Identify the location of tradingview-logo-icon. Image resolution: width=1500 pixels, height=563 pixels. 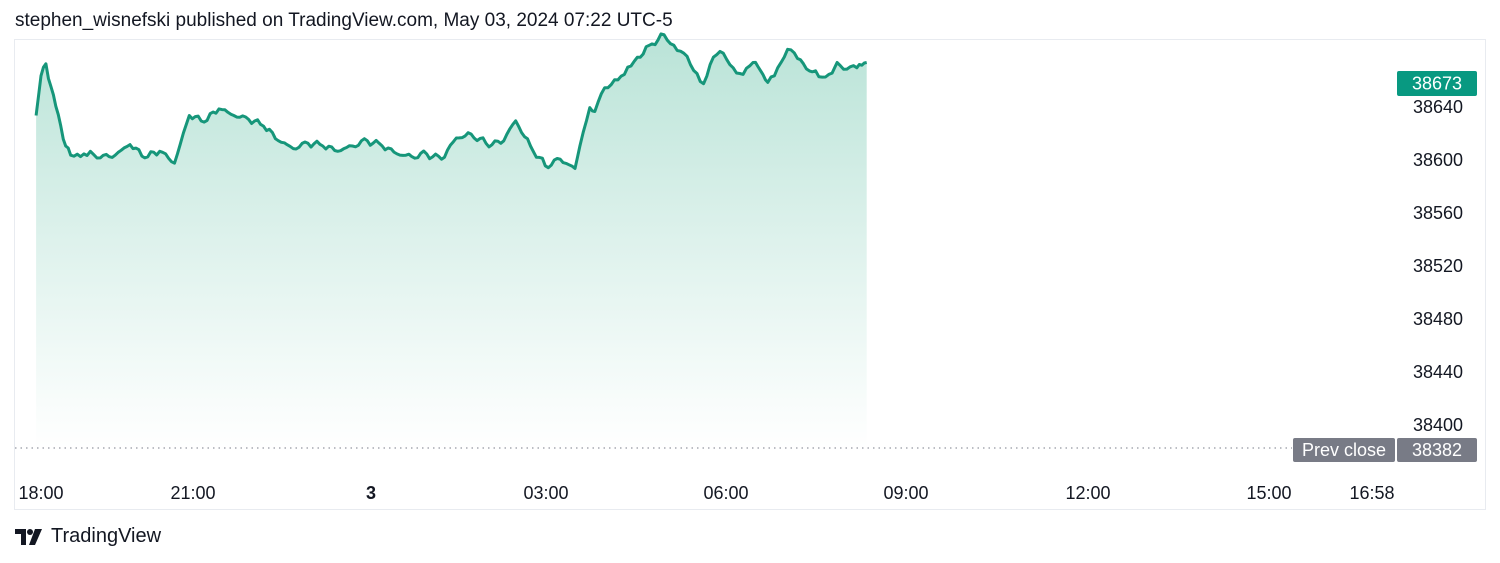
(28, 536).